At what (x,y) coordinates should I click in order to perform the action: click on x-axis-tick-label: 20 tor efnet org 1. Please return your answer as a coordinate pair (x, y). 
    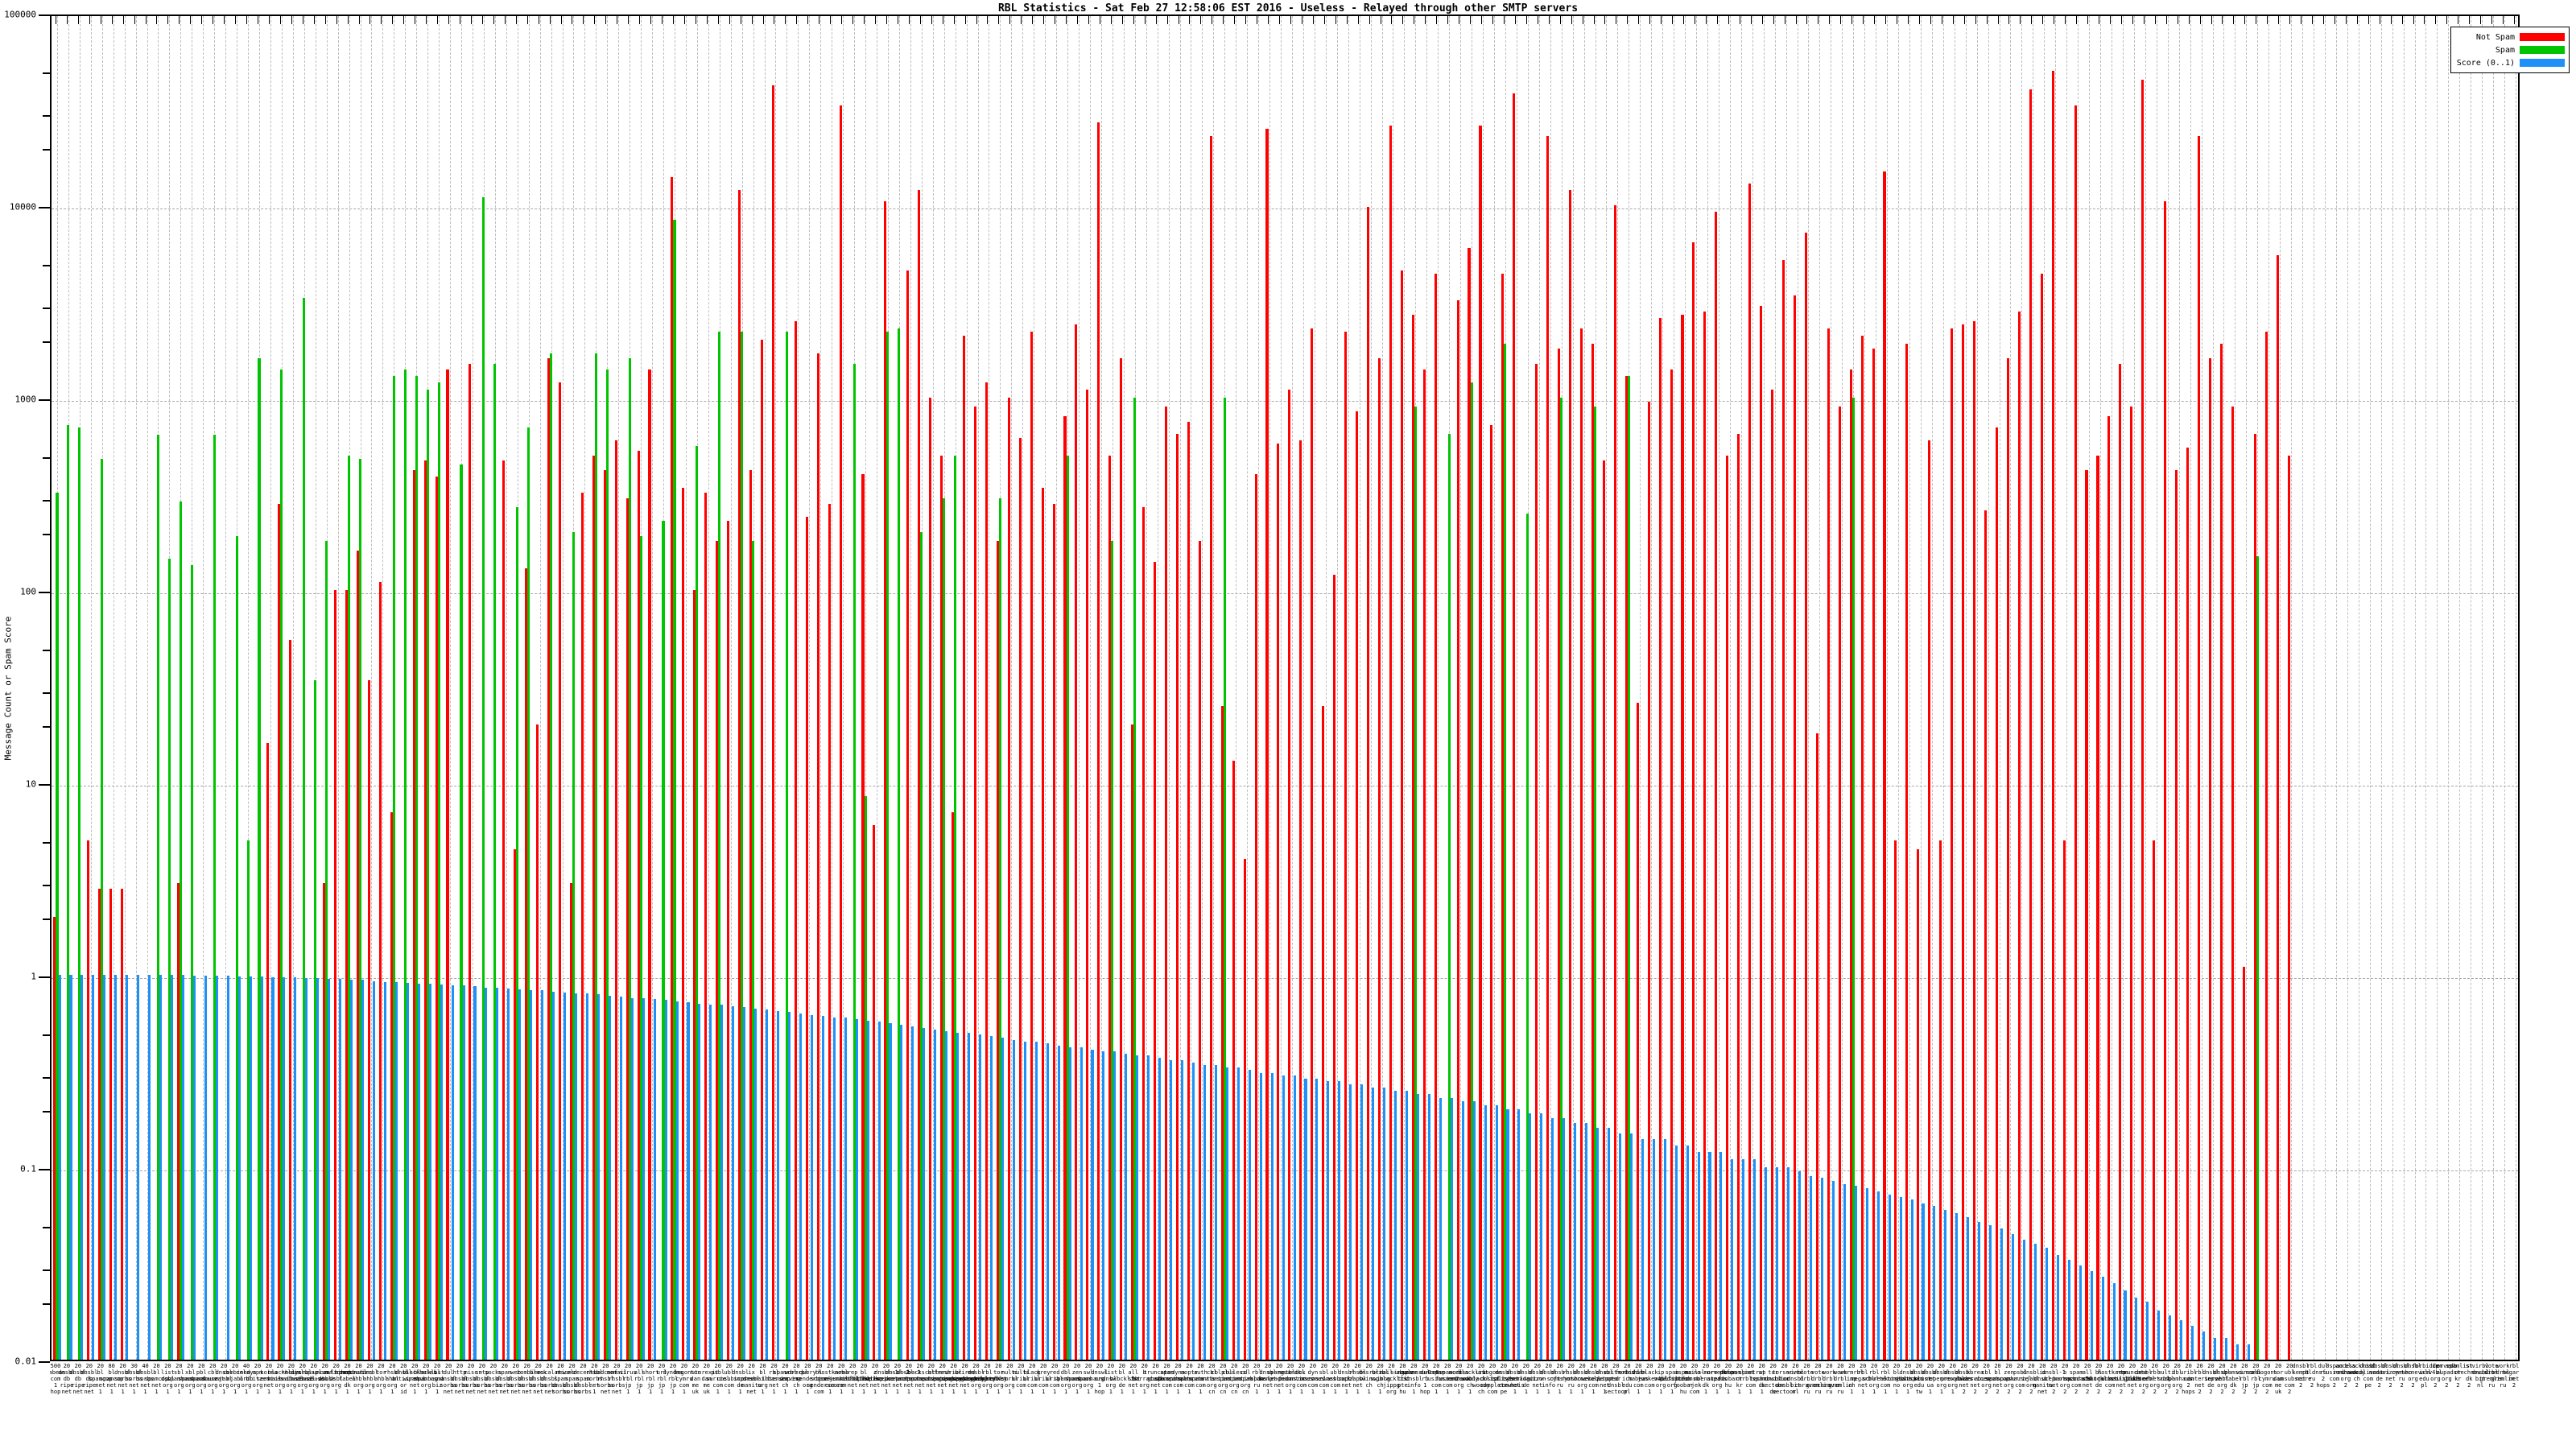
    Looking at the image, I should click on (998, 1379).